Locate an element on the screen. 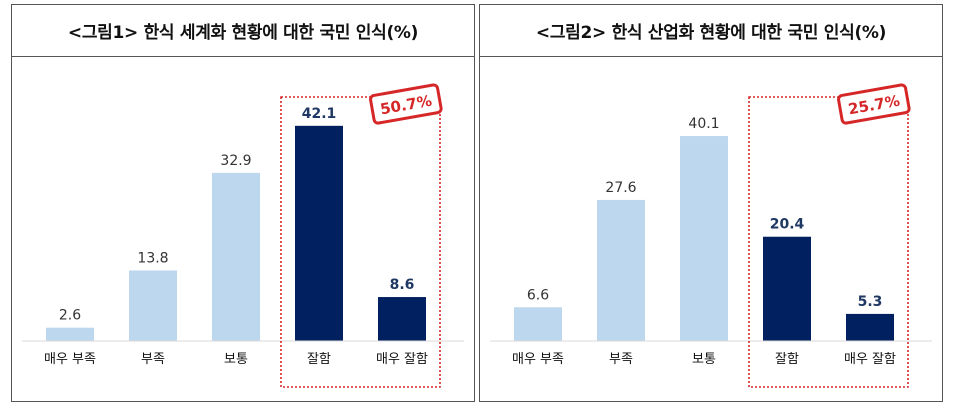 This screenshot has height=416, width=960. bar-value-label: 32.9 is located at coordinates (235, 161).